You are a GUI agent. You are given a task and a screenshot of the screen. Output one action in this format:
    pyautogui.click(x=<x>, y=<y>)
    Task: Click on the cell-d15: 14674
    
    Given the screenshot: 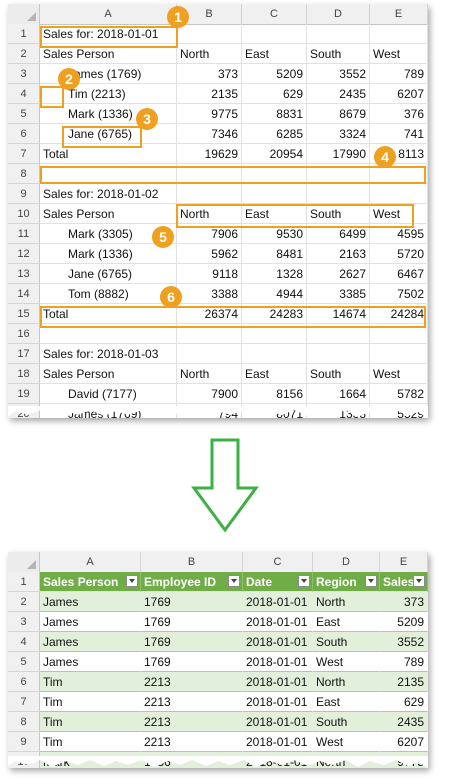 What is the action you would take?
    pyautogui.click(x=338, y=314)
    